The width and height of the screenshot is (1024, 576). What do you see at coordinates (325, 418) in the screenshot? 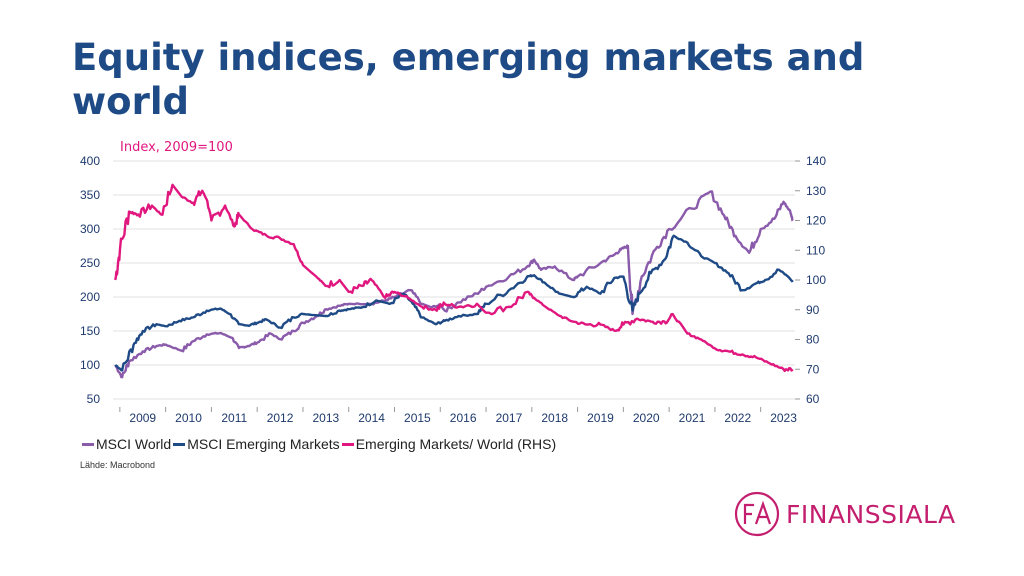
I see `x-tick-label-2013: 2013` at bounding box center [325, 418].